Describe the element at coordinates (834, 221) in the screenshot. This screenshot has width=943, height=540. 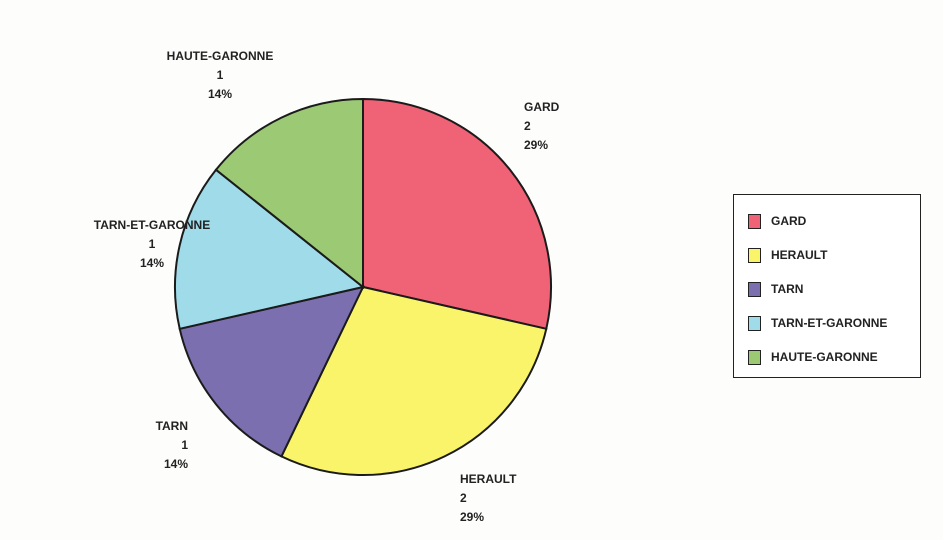
I see `legend-item-gard: GARD` at that location.